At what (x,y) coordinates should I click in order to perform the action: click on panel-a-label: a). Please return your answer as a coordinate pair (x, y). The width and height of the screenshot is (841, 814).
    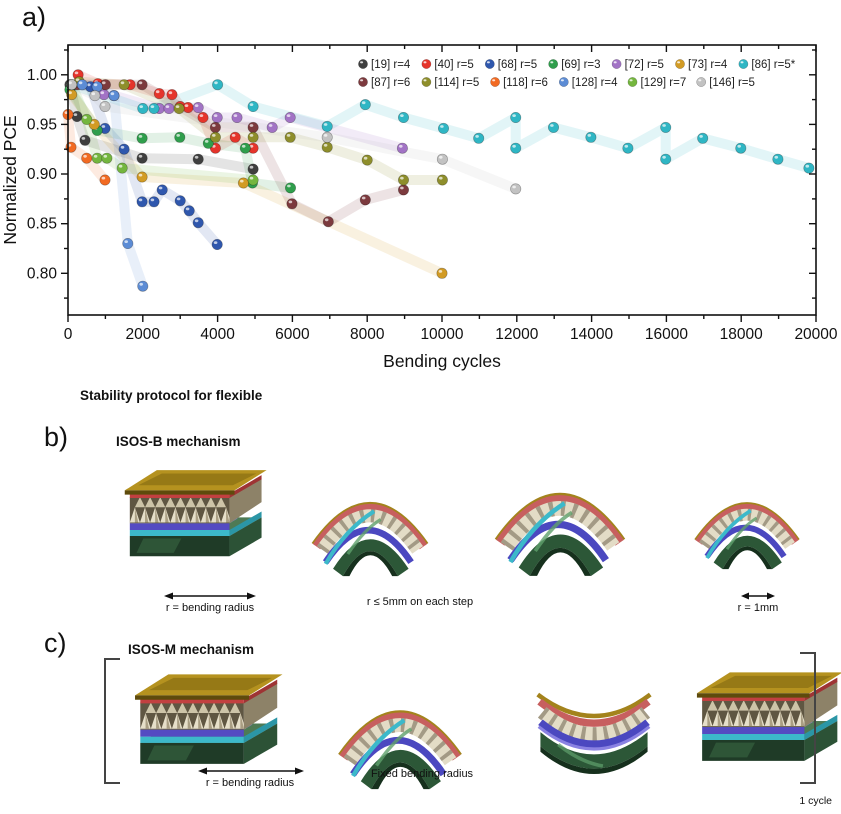
    Looking at the image, I should click on (34, 17).